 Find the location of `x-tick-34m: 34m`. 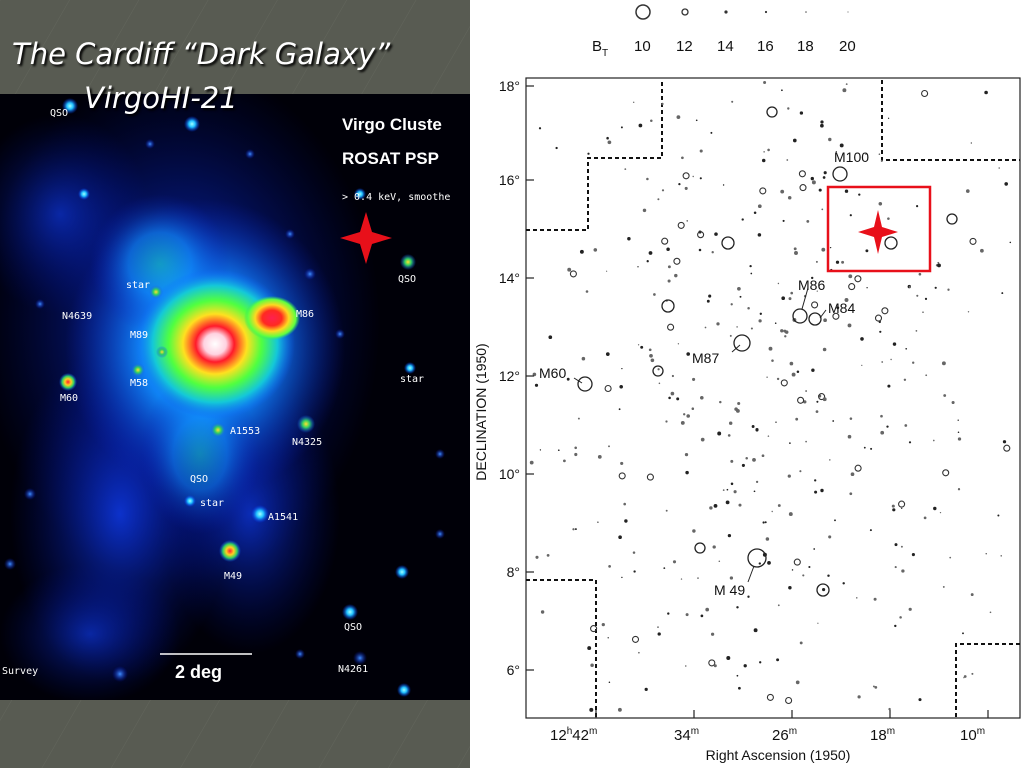

x-tick-34m: 34m is located at coordinates (686, 735).